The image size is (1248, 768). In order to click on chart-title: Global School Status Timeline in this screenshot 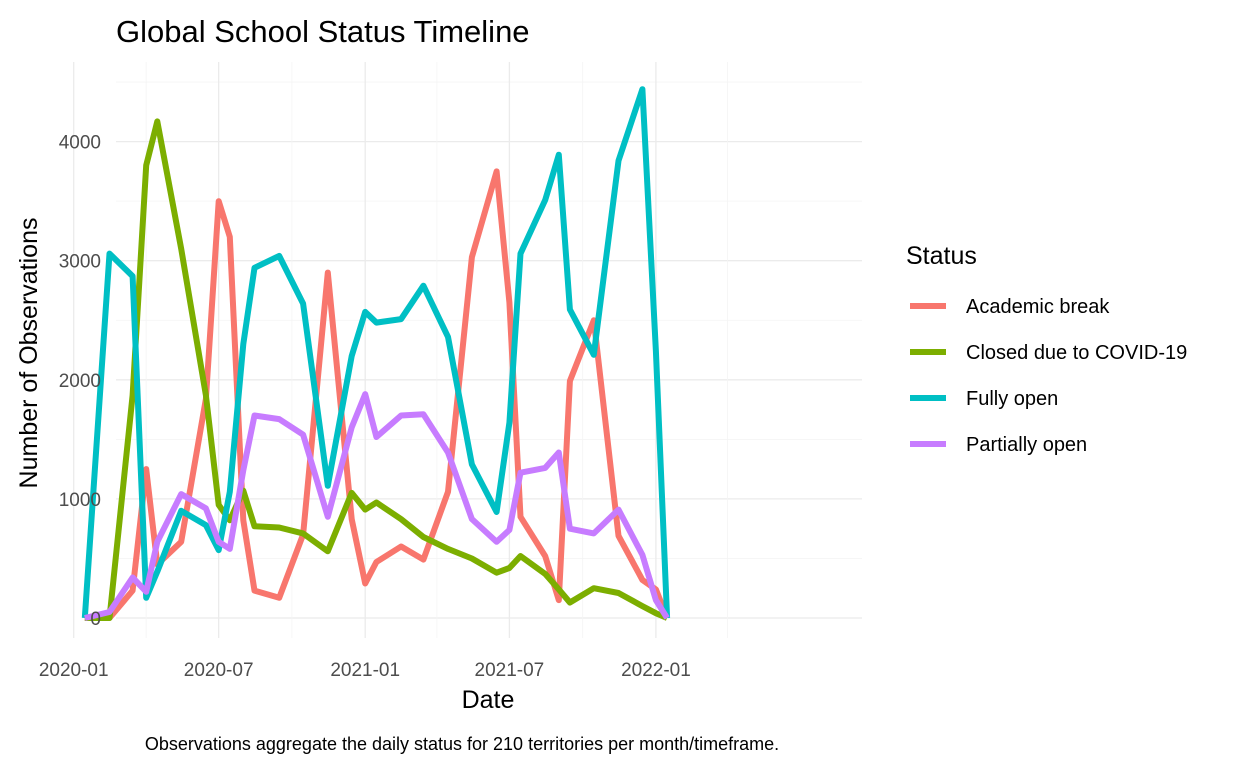, I will do `click(323, 31)`.